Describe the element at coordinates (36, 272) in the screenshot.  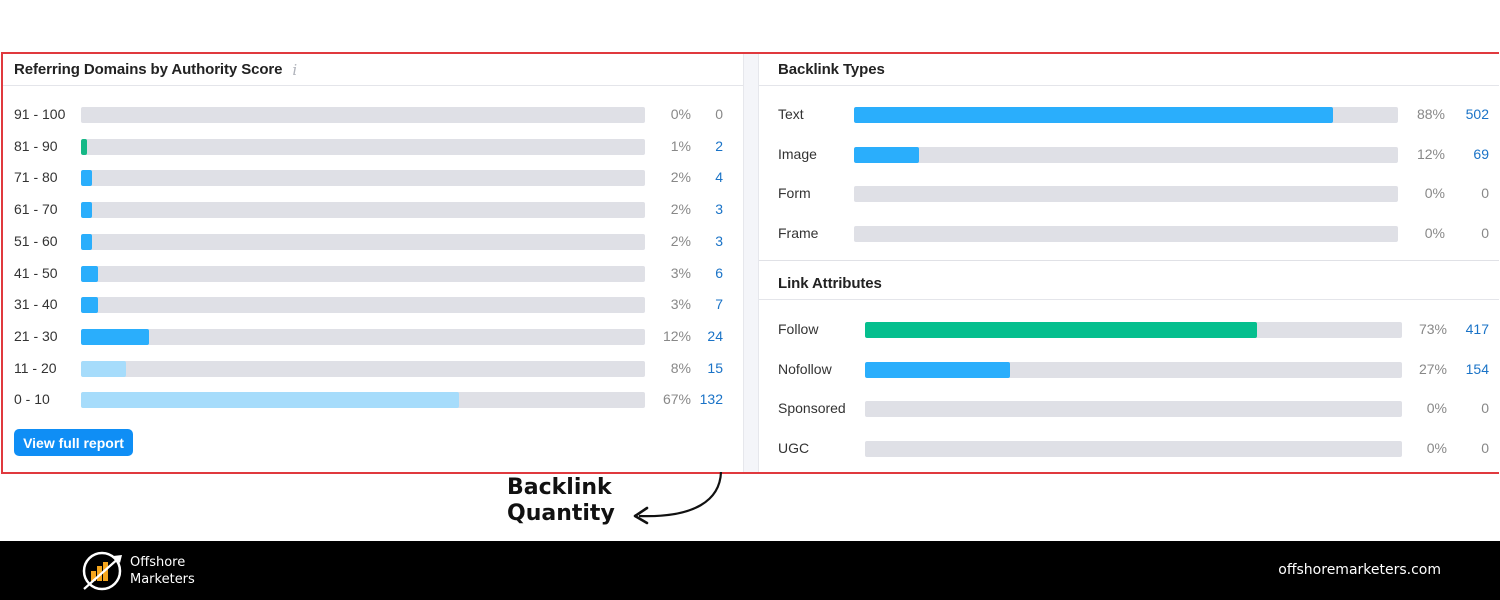
I see `row-label: 41 - 50` at that location.